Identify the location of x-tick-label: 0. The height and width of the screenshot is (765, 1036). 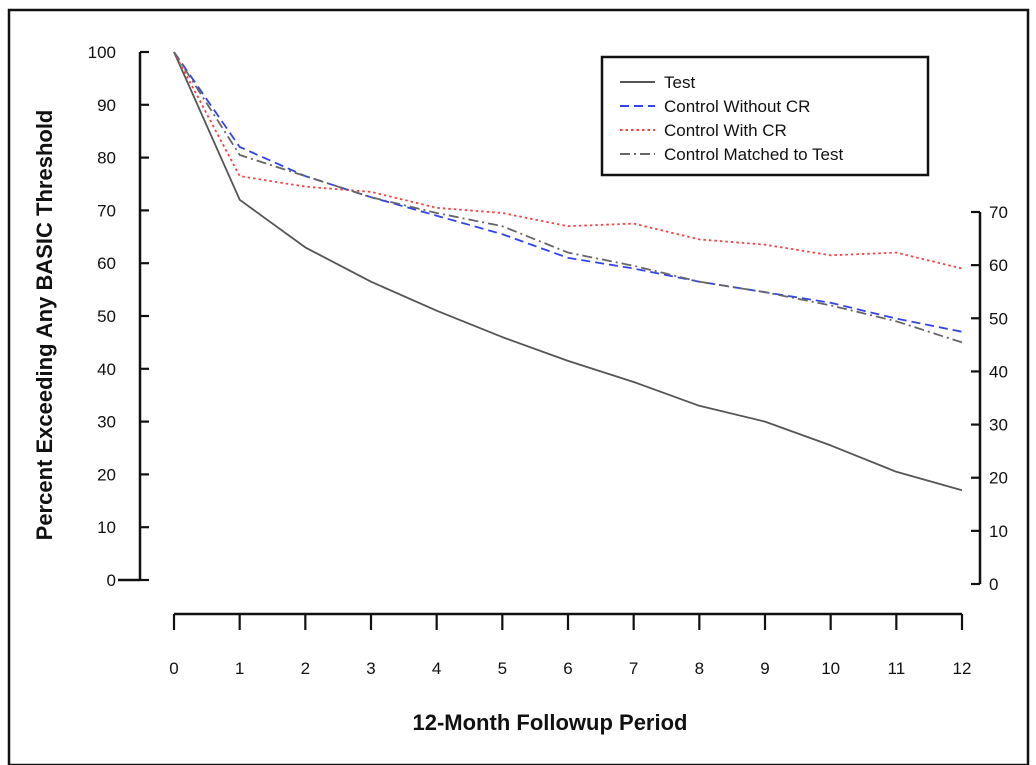
(173, 668).